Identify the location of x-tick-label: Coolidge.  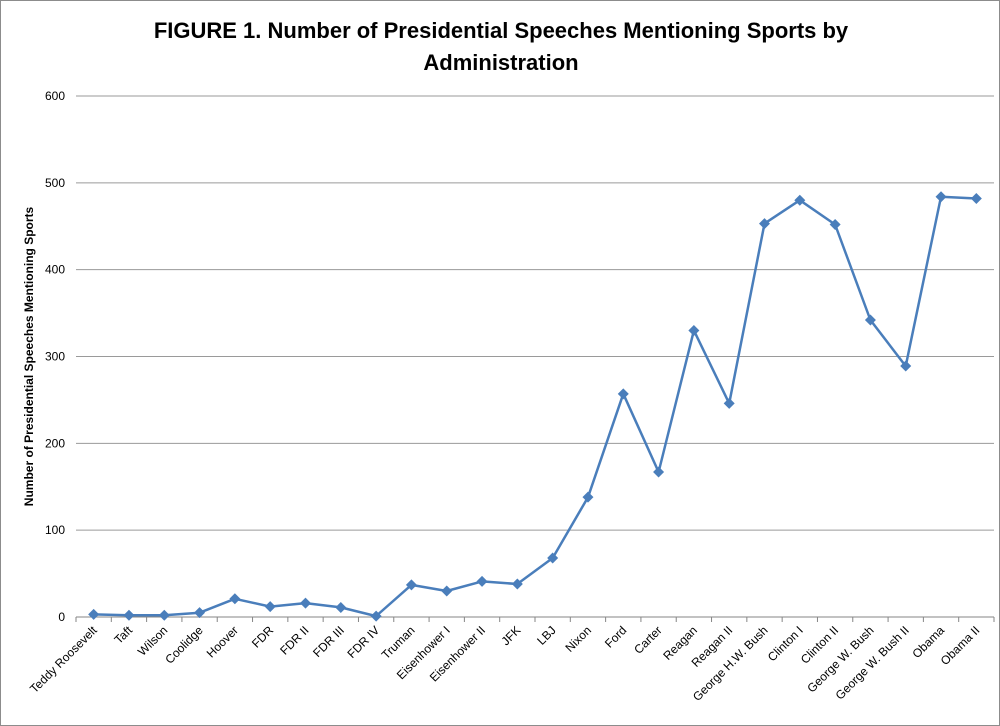
(184, 645).